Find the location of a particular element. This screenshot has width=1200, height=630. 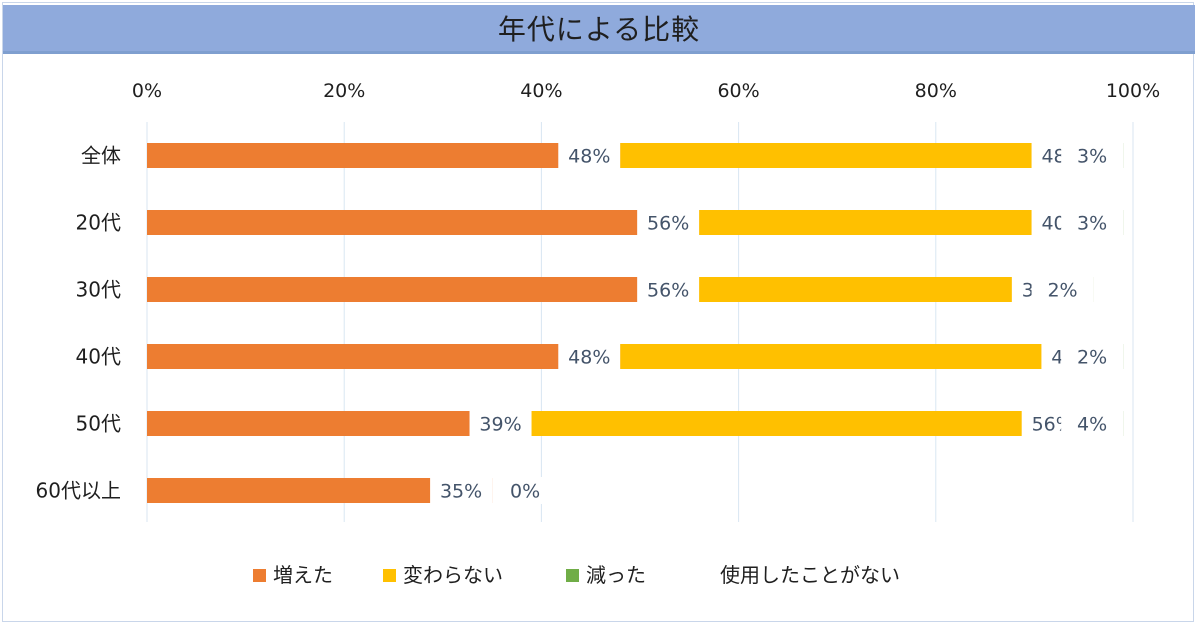

chart-title-banner: 年代による比較 is located at coordinates (599, 29).